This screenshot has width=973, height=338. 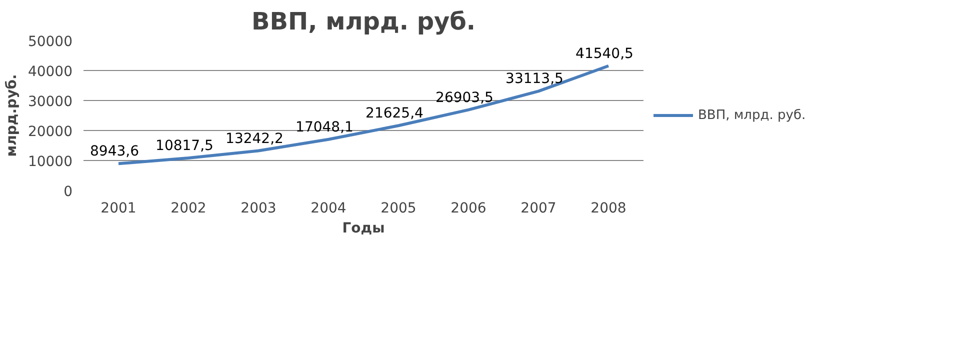 What do you see at coordinates (465, 98) in the screenshot?
I see `data-label: 26903,5` at bounding box center [465, 98].